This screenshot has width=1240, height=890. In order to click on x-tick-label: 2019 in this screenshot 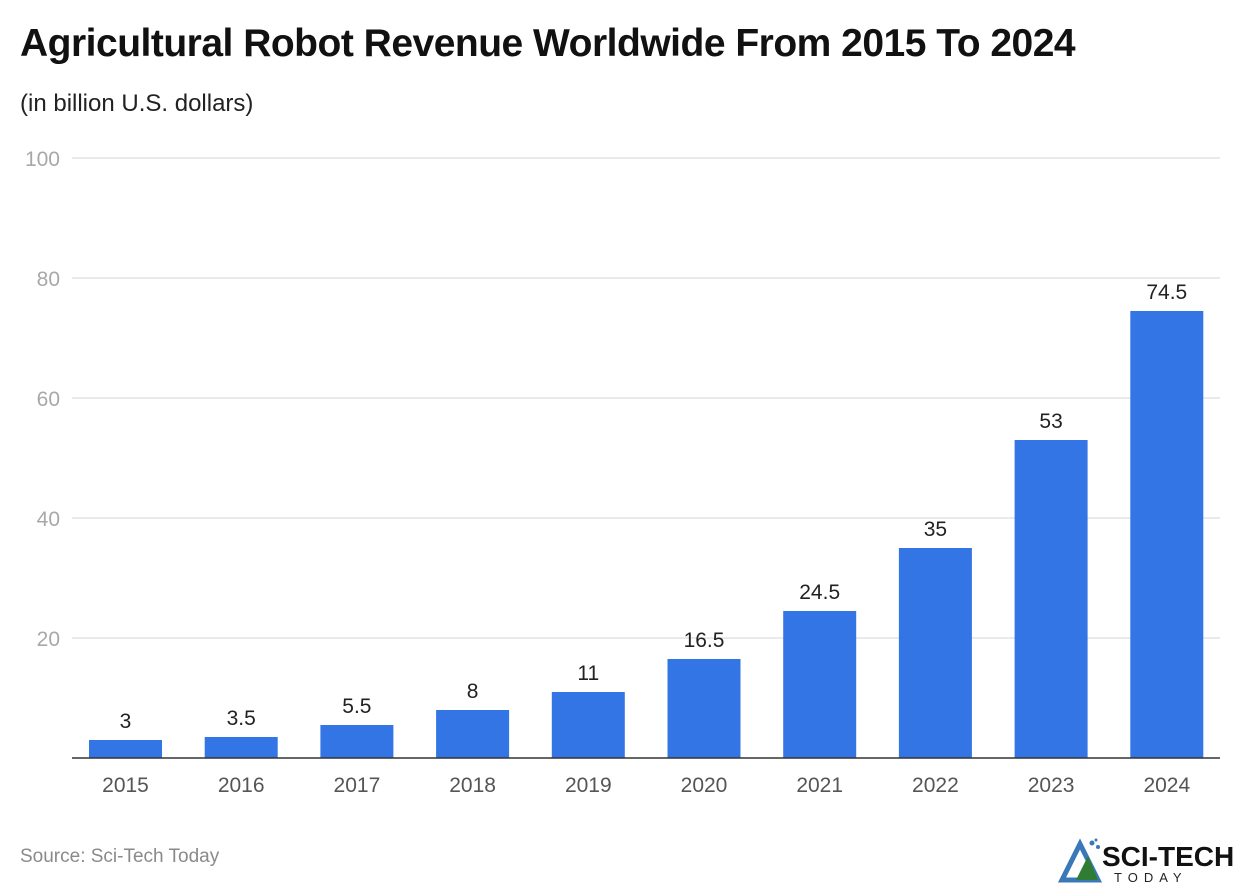, I will do `click(588, 785)`.